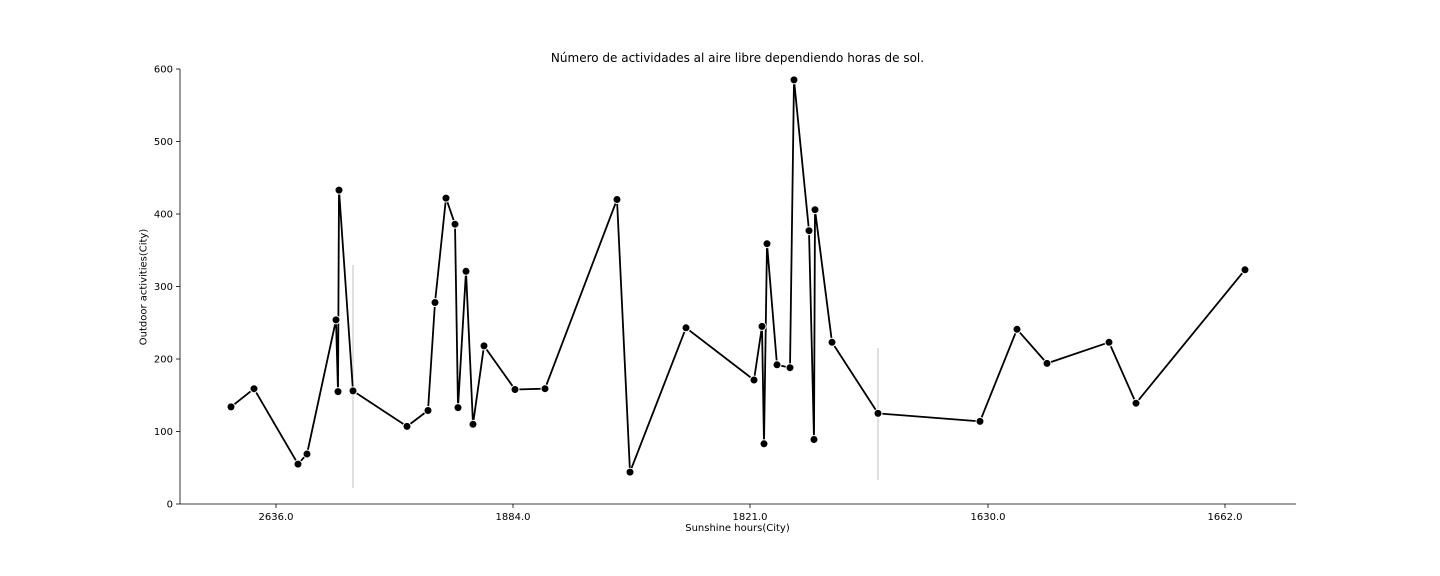  Describe the element at coordinates (750, 517) in the screenshot. I see `x-tick-label: 1821.0` at that location.